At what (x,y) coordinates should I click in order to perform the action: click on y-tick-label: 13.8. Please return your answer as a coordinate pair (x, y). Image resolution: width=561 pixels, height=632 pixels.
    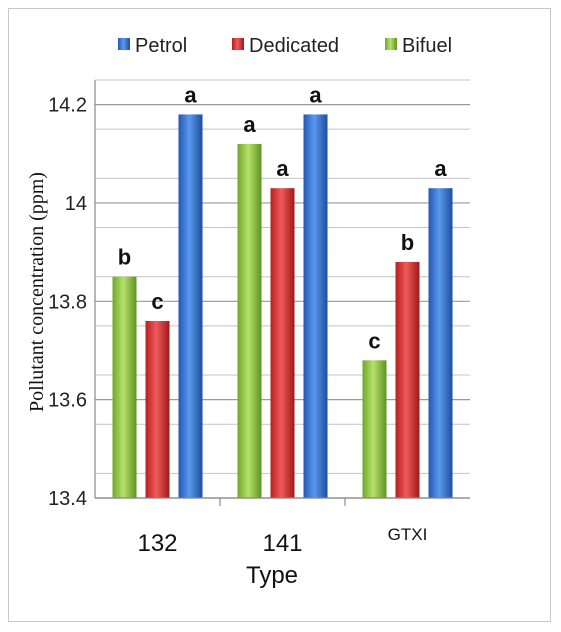
    Looking at the image, I should click on (67, 302).